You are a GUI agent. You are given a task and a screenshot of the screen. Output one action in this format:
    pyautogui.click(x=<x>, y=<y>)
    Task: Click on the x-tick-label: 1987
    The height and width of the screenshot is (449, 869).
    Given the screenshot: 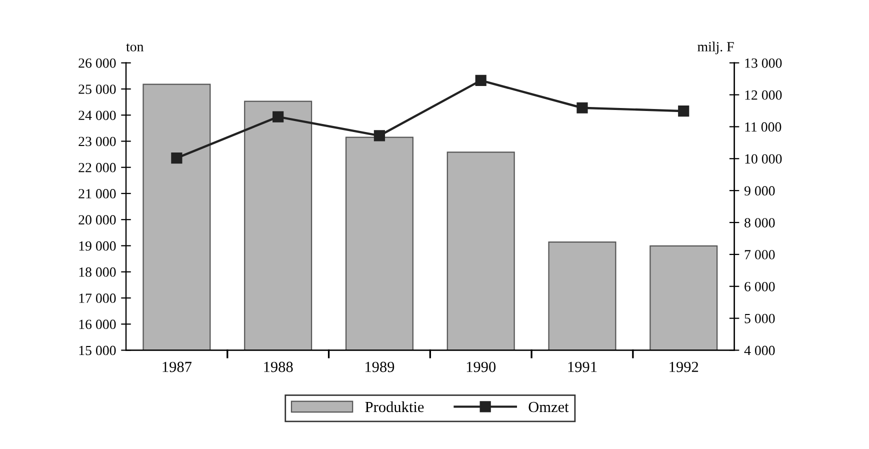 What is the action you would take?
    pyautogui.click(x=177, y=367)
    